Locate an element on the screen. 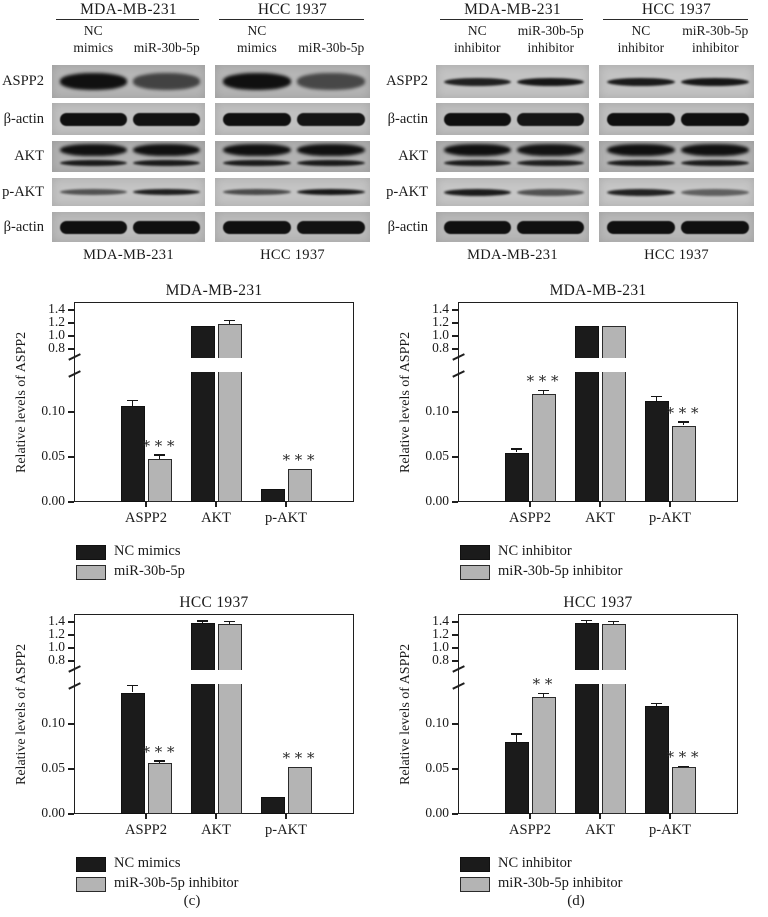 This screenshot has height=917, width=768. bar-gray-p-AKT is located at coordinates (683, 790).